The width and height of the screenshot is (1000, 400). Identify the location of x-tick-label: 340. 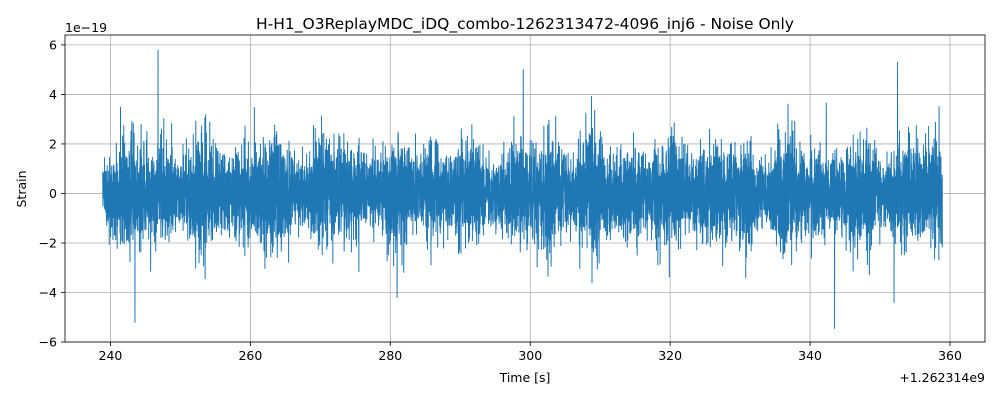
(810, 355).